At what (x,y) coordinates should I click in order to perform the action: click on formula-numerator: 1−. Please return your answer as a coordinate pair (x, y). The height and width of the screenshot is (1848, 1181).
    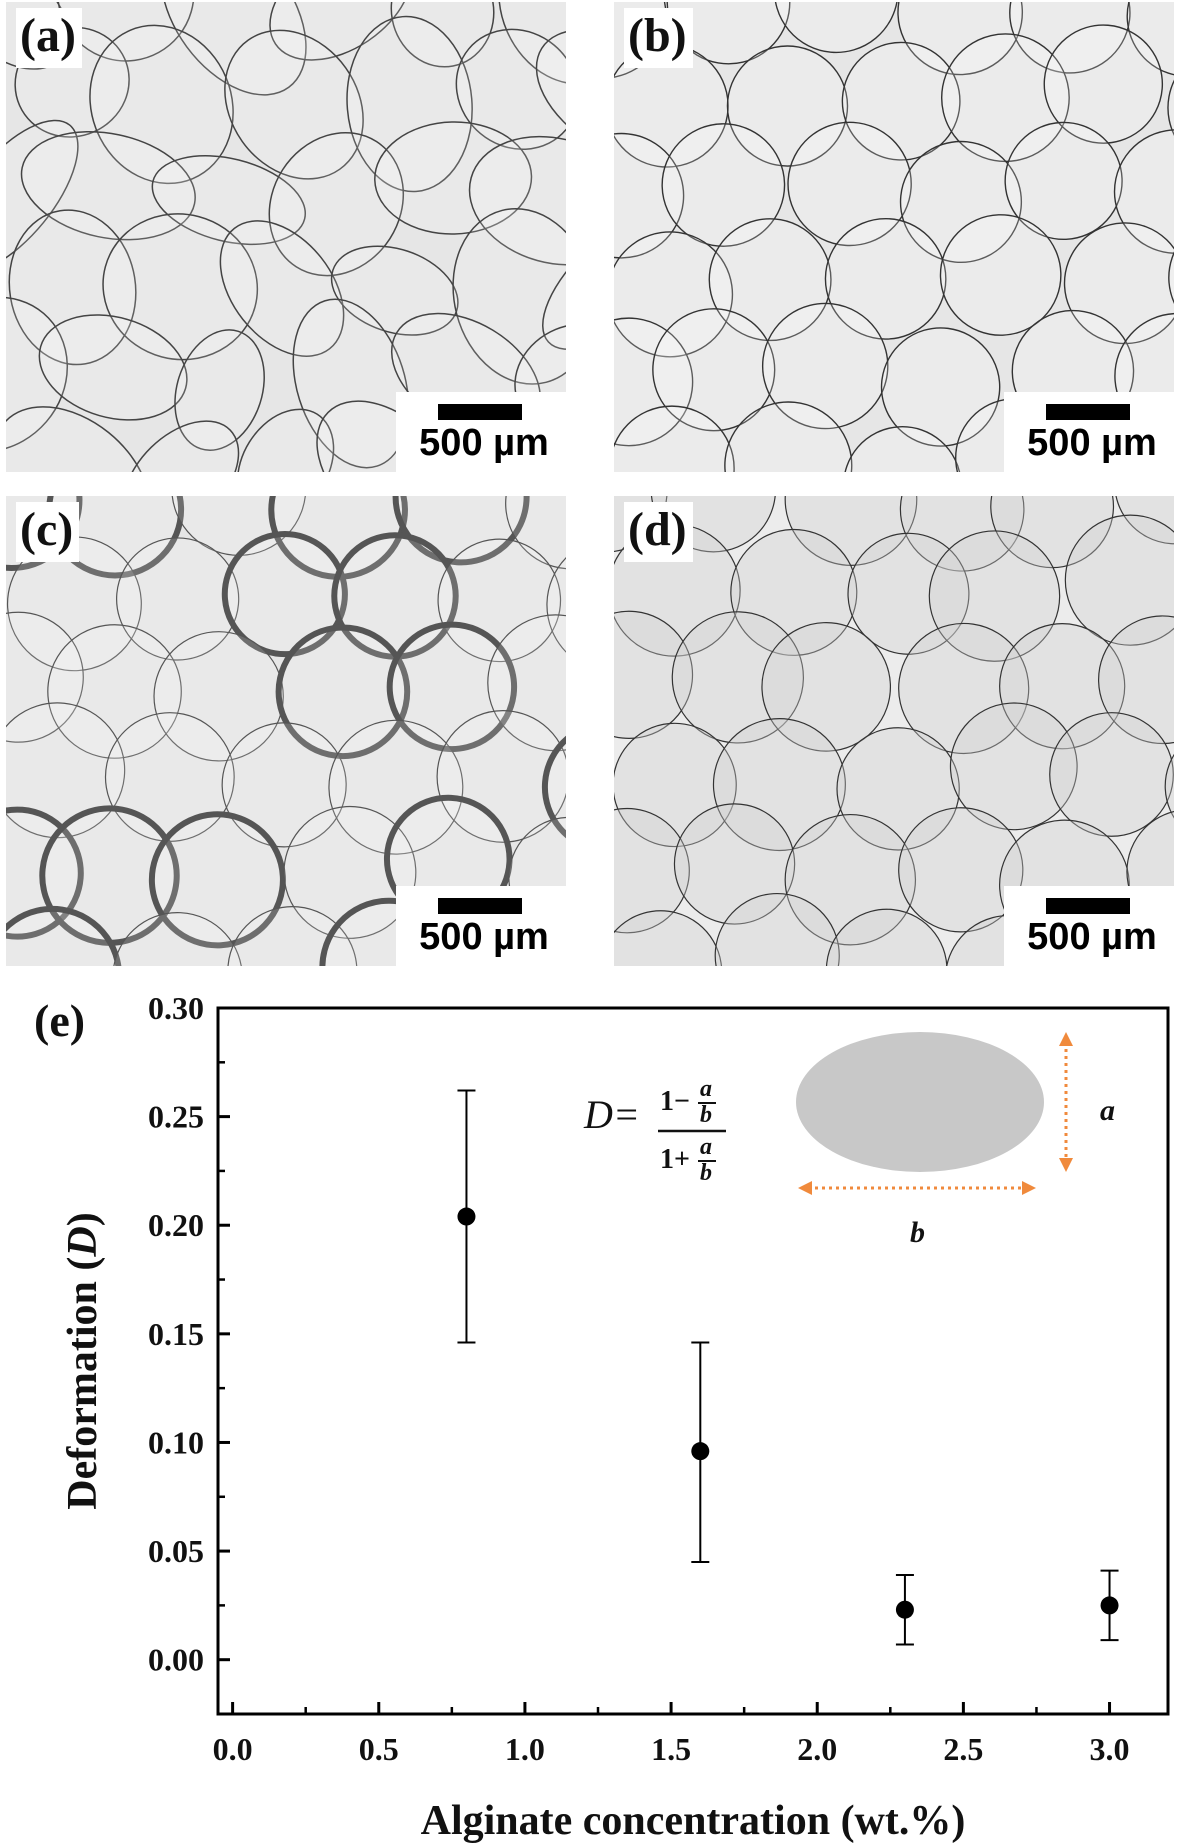
    Looking at the image, I should click on (675, 1101).